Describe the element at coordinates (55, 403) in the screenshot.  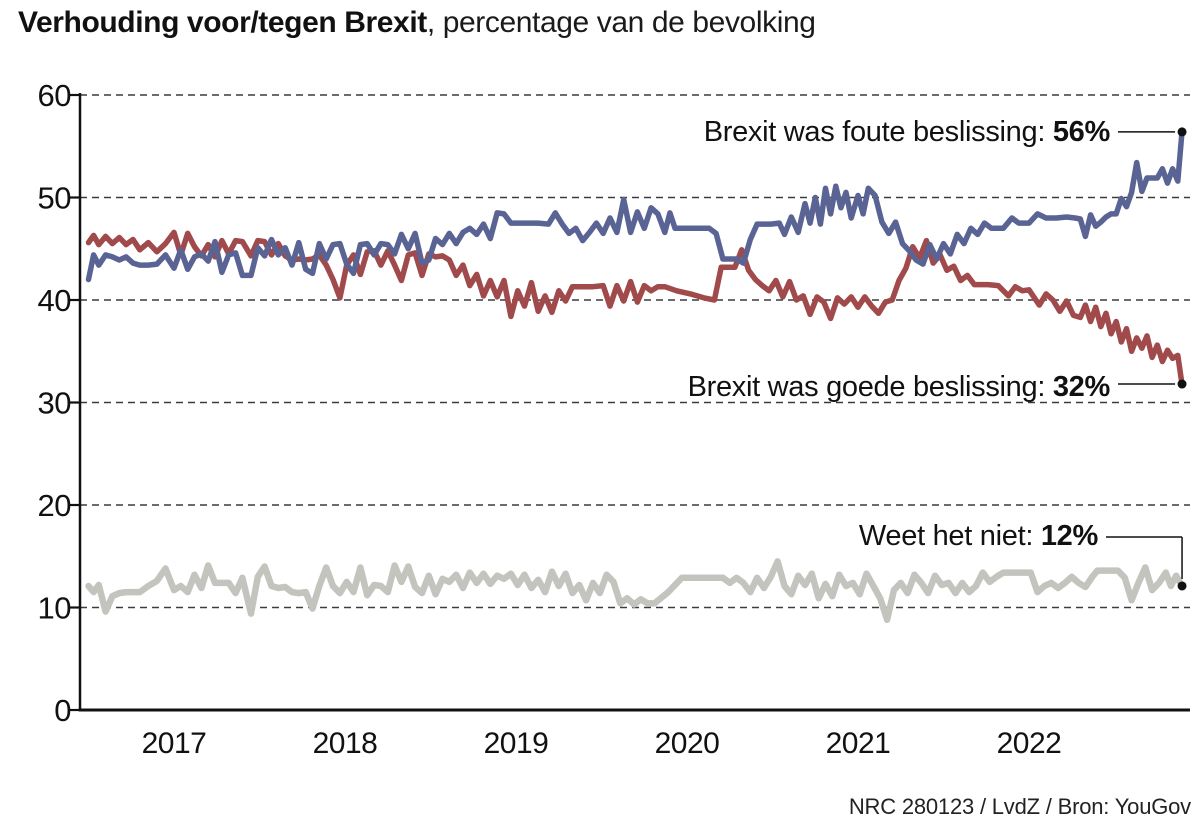
I see `y-tick-label-30: 30` at that location.